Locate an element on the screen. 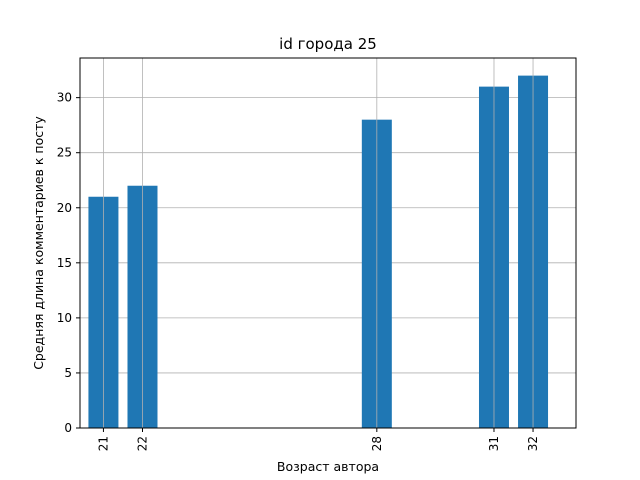 The height and width of the screenshot is (480, 640). chart-title: id города 25 is located at coordinates (328, 44).